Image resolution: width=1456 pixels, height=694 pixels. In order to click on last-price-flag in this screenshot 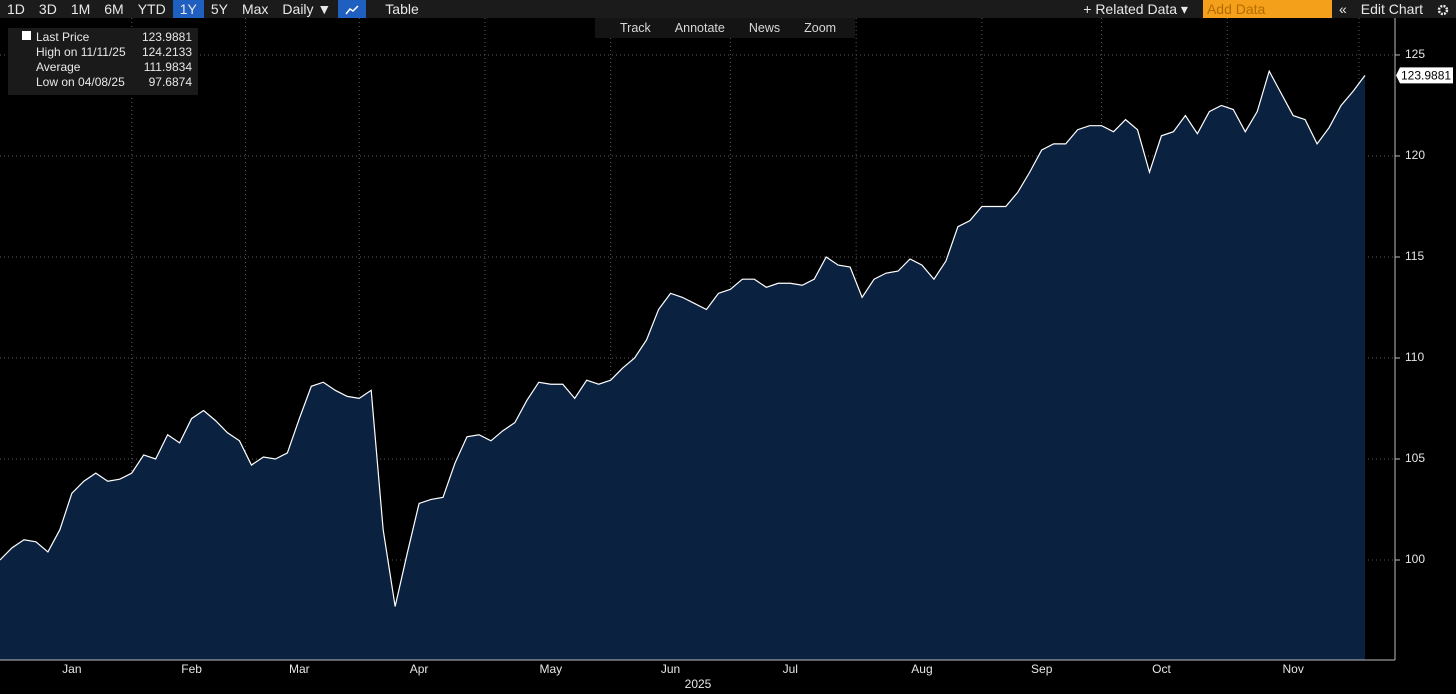, I will do `click(1424, 75)`.